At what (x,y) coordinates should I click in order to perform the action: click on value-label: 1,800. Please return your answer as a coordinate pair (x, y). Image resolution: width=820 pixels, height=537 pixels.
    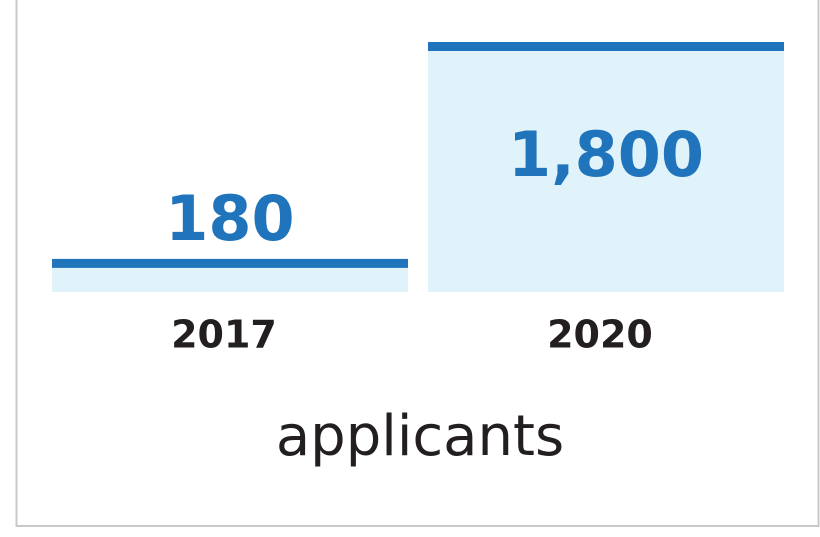
    Looking at the image, I should click on (606, 154).